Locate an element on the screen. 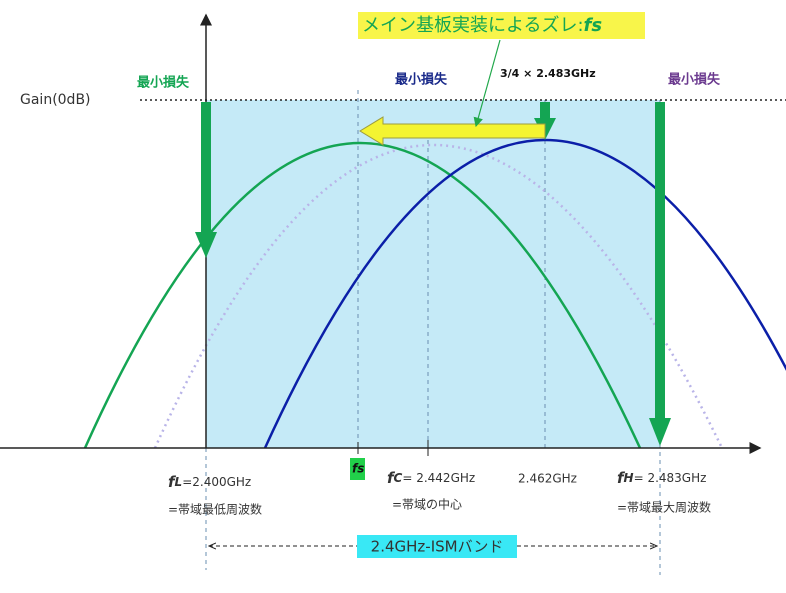  value: = 2.442GHz is located at coordinates (438, 478).